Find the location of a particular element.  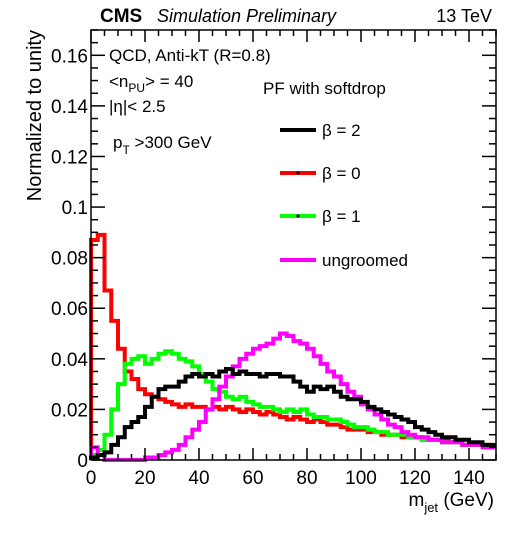

x-tick-label: 20 is located at coordinates (144, 478).